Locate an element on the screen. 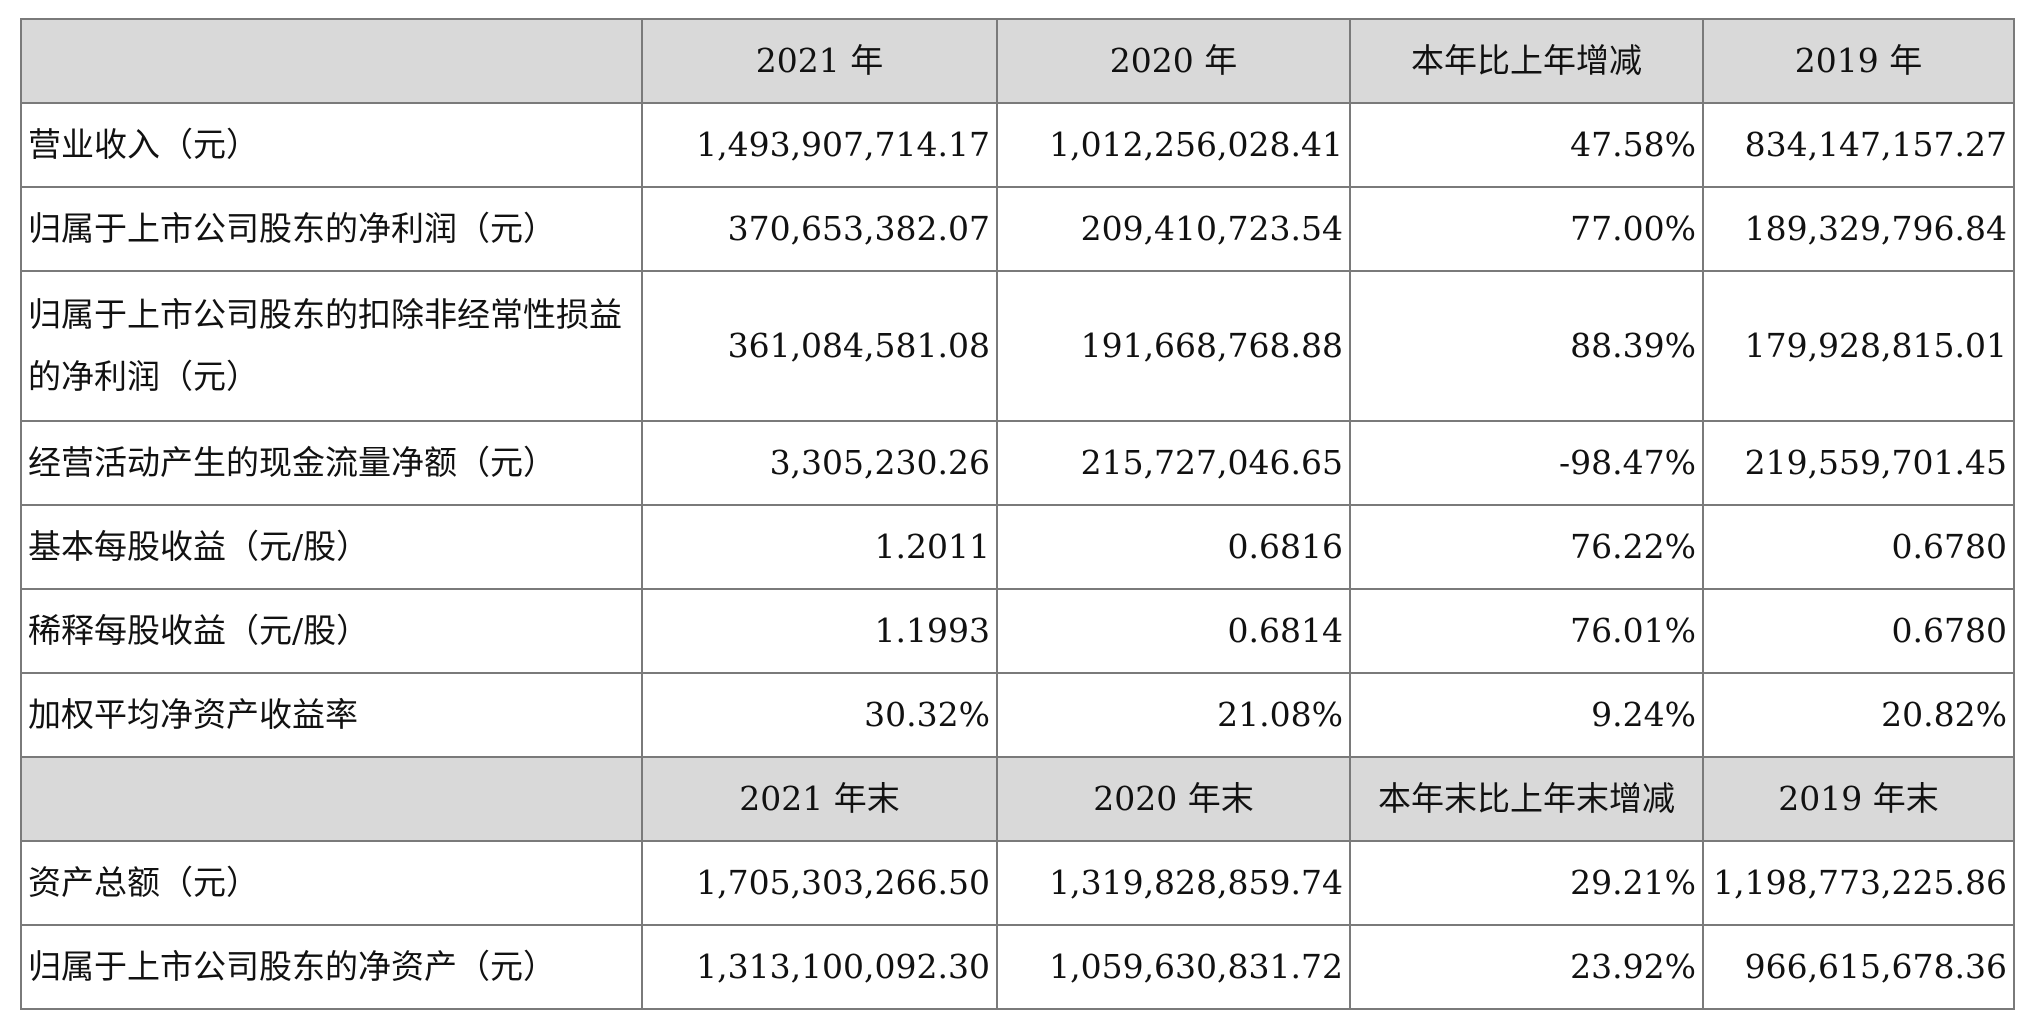 The height and width of the screenshot is (1022, 2034). header-yearend-change: 本年末比上年末增减 is located at coordinates (1526, 799).